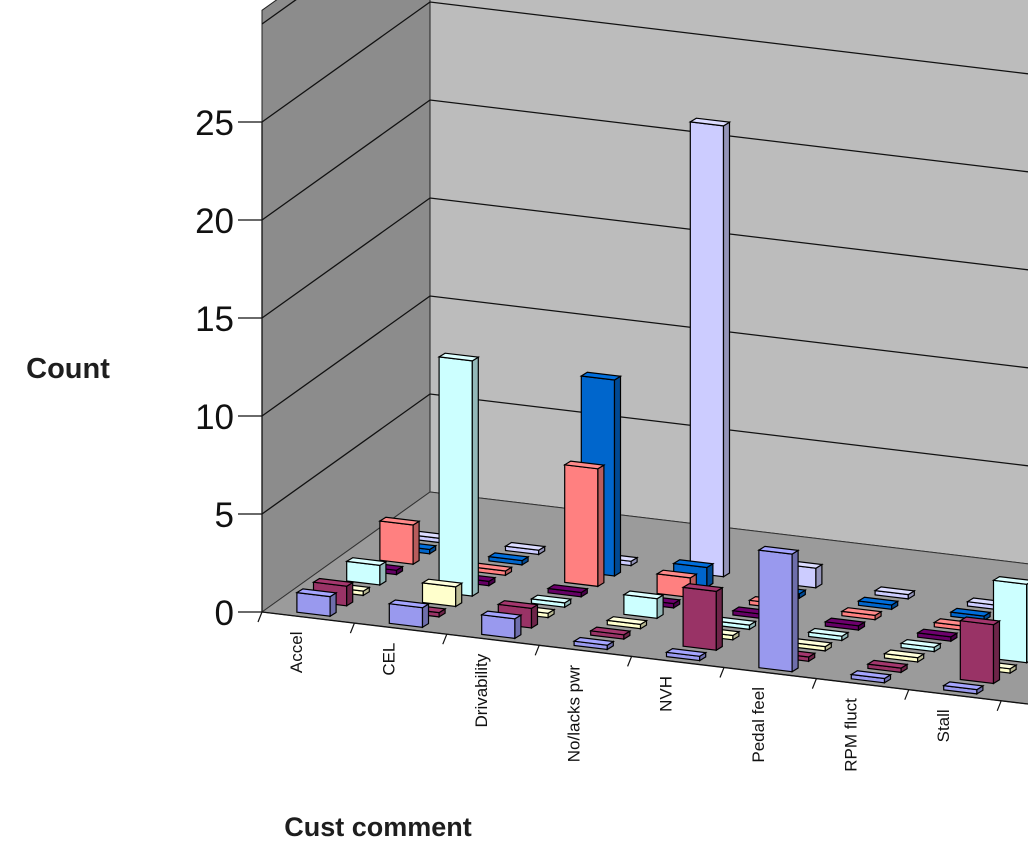  Describe the element at coordinates (1027, 749) in the screenshot. I see `x-tick-label: Starting` at that location.